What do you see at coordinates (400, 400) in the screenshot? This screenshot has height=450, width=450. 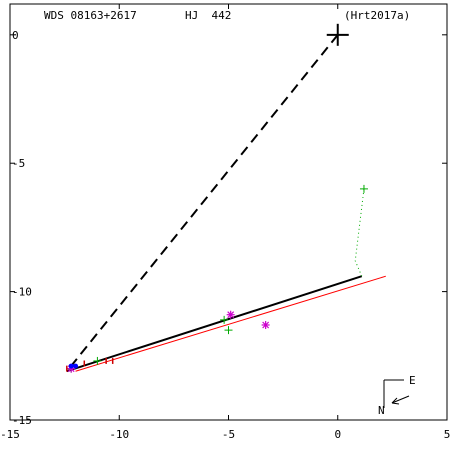 I see `motion-arrow-icon` at bounding box center [400, 400].